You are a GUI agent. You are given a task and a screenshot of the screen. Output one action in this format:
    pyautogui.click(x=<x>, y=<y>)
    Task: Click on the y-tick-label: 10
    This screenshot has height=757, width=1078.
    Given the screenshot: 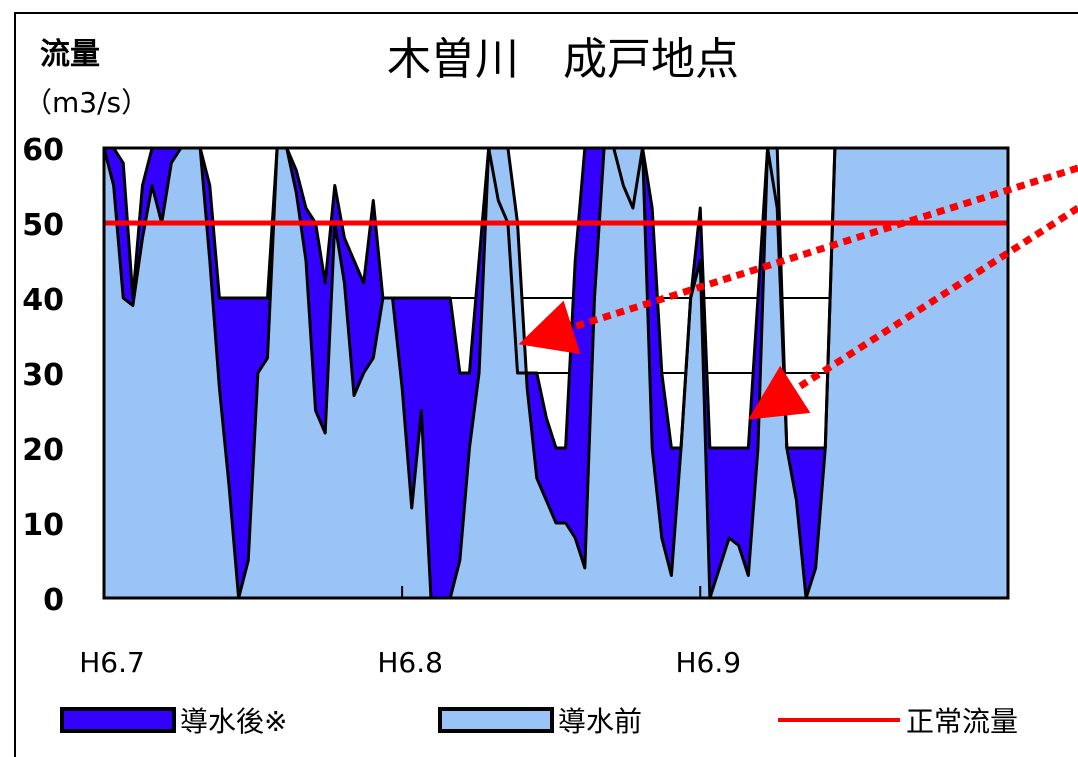 What is the action you would take?
    pyautogui.click(x=43, y=525)
    